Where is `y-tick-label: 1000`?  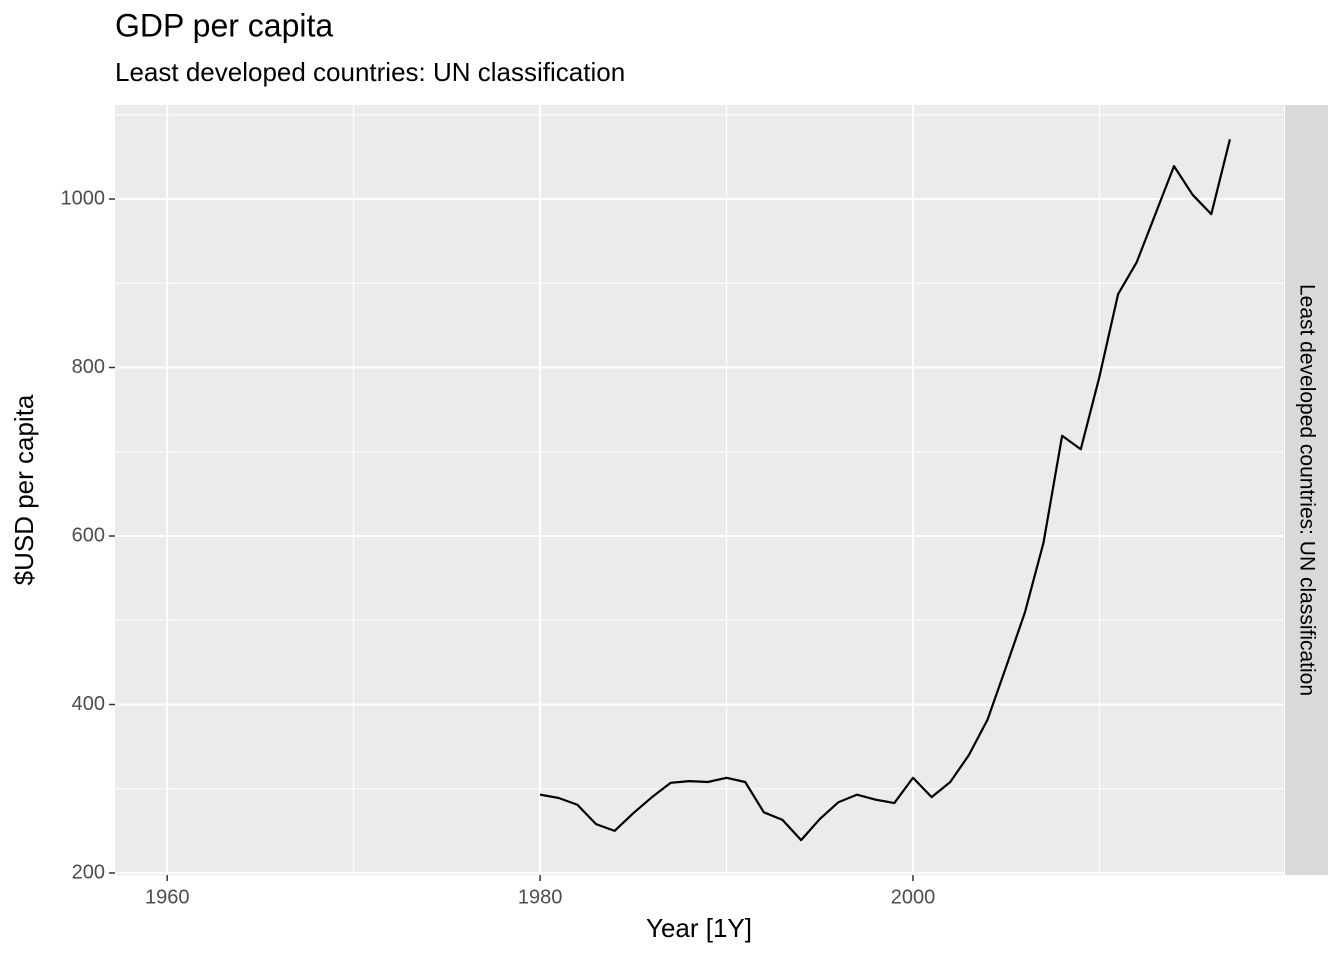 y-tick-label: 1000 is located at coordinates (83, 198).